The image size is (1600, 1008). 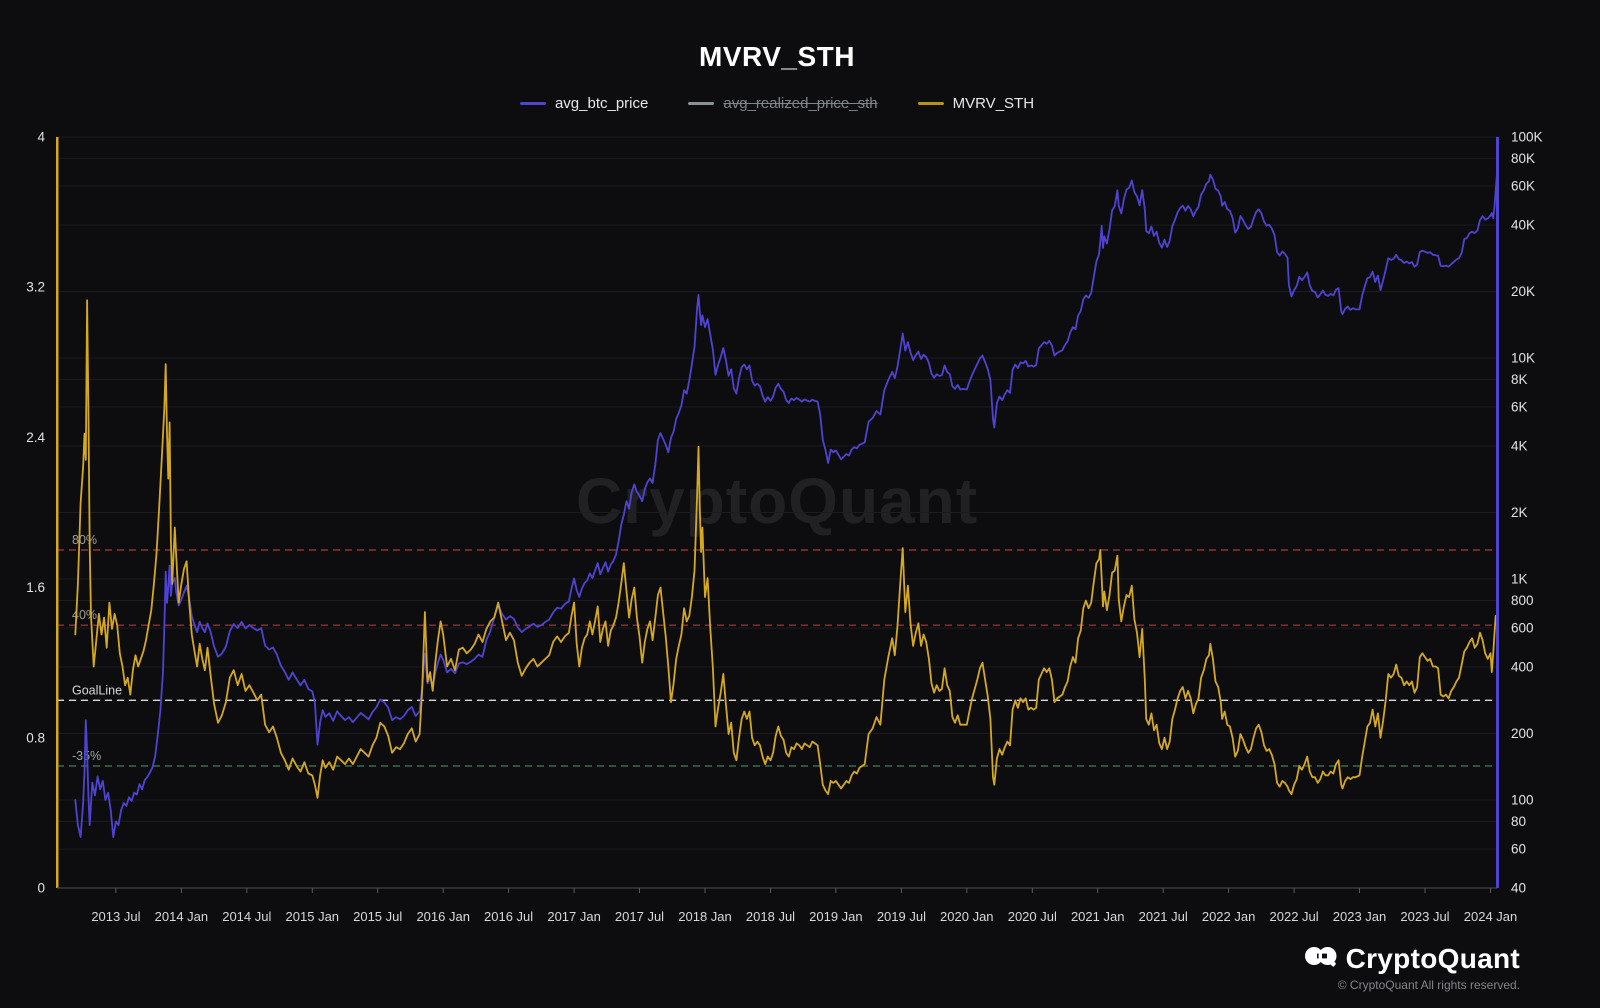 I want to click on x-axis-label: 2019 Jul, so click(x=901, y=916).